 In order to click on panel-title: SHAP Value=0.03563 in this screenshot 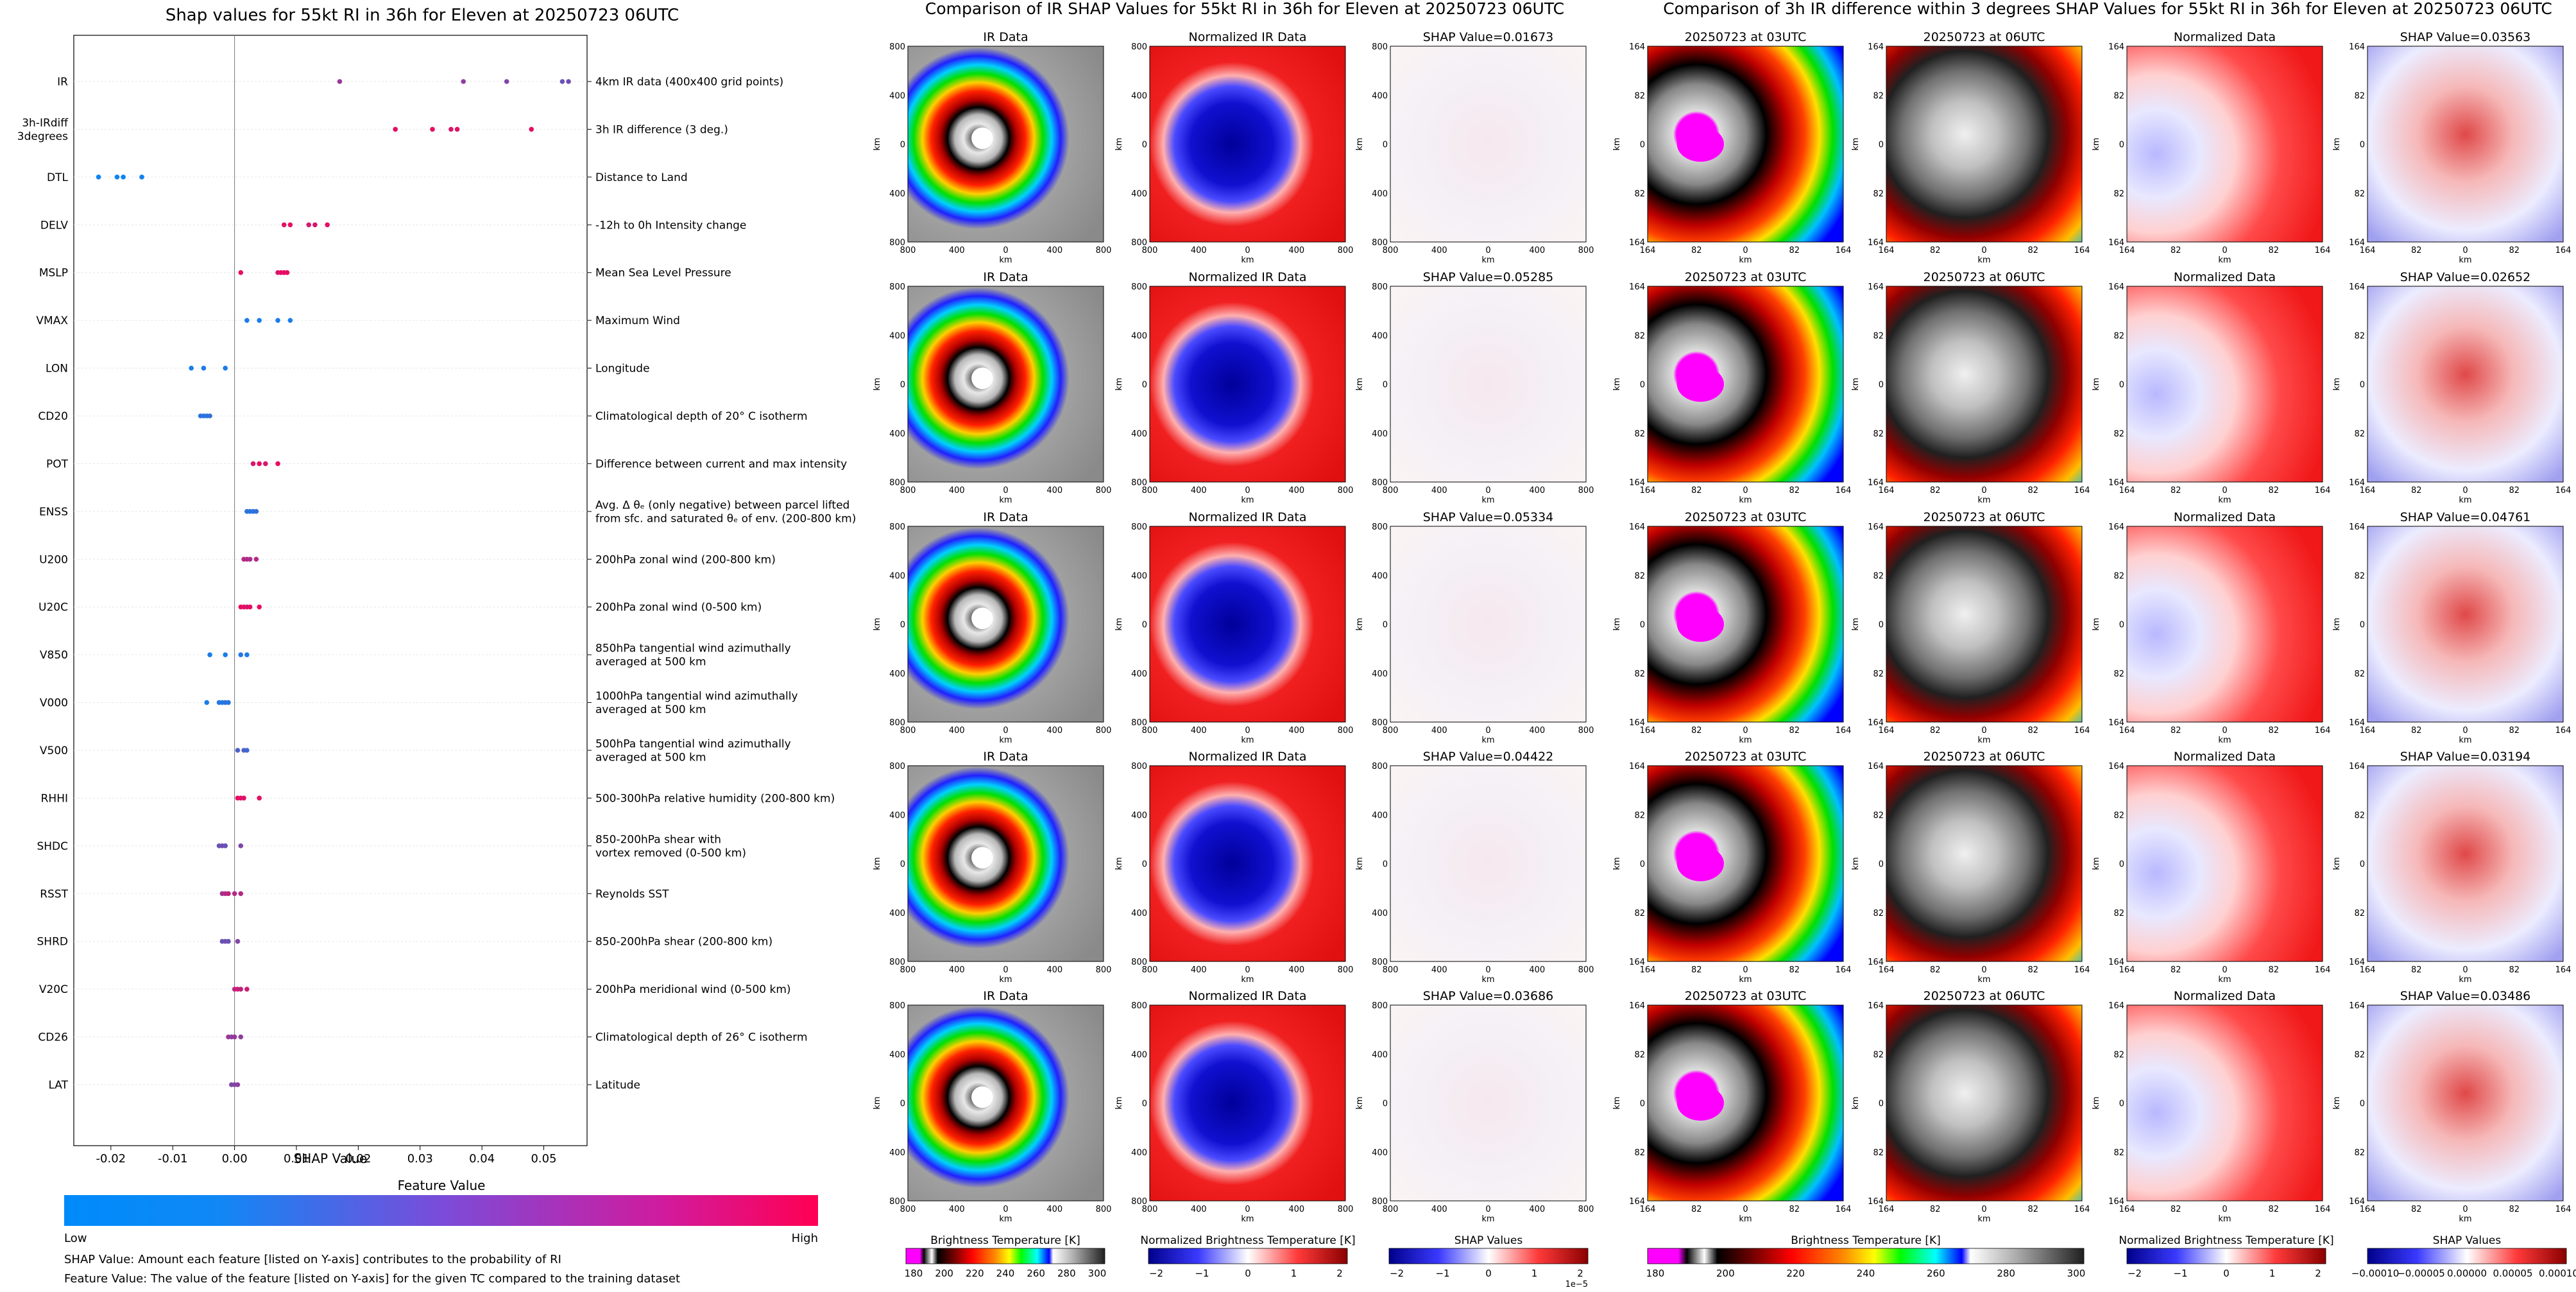, I will do `click(2465, 37)`.